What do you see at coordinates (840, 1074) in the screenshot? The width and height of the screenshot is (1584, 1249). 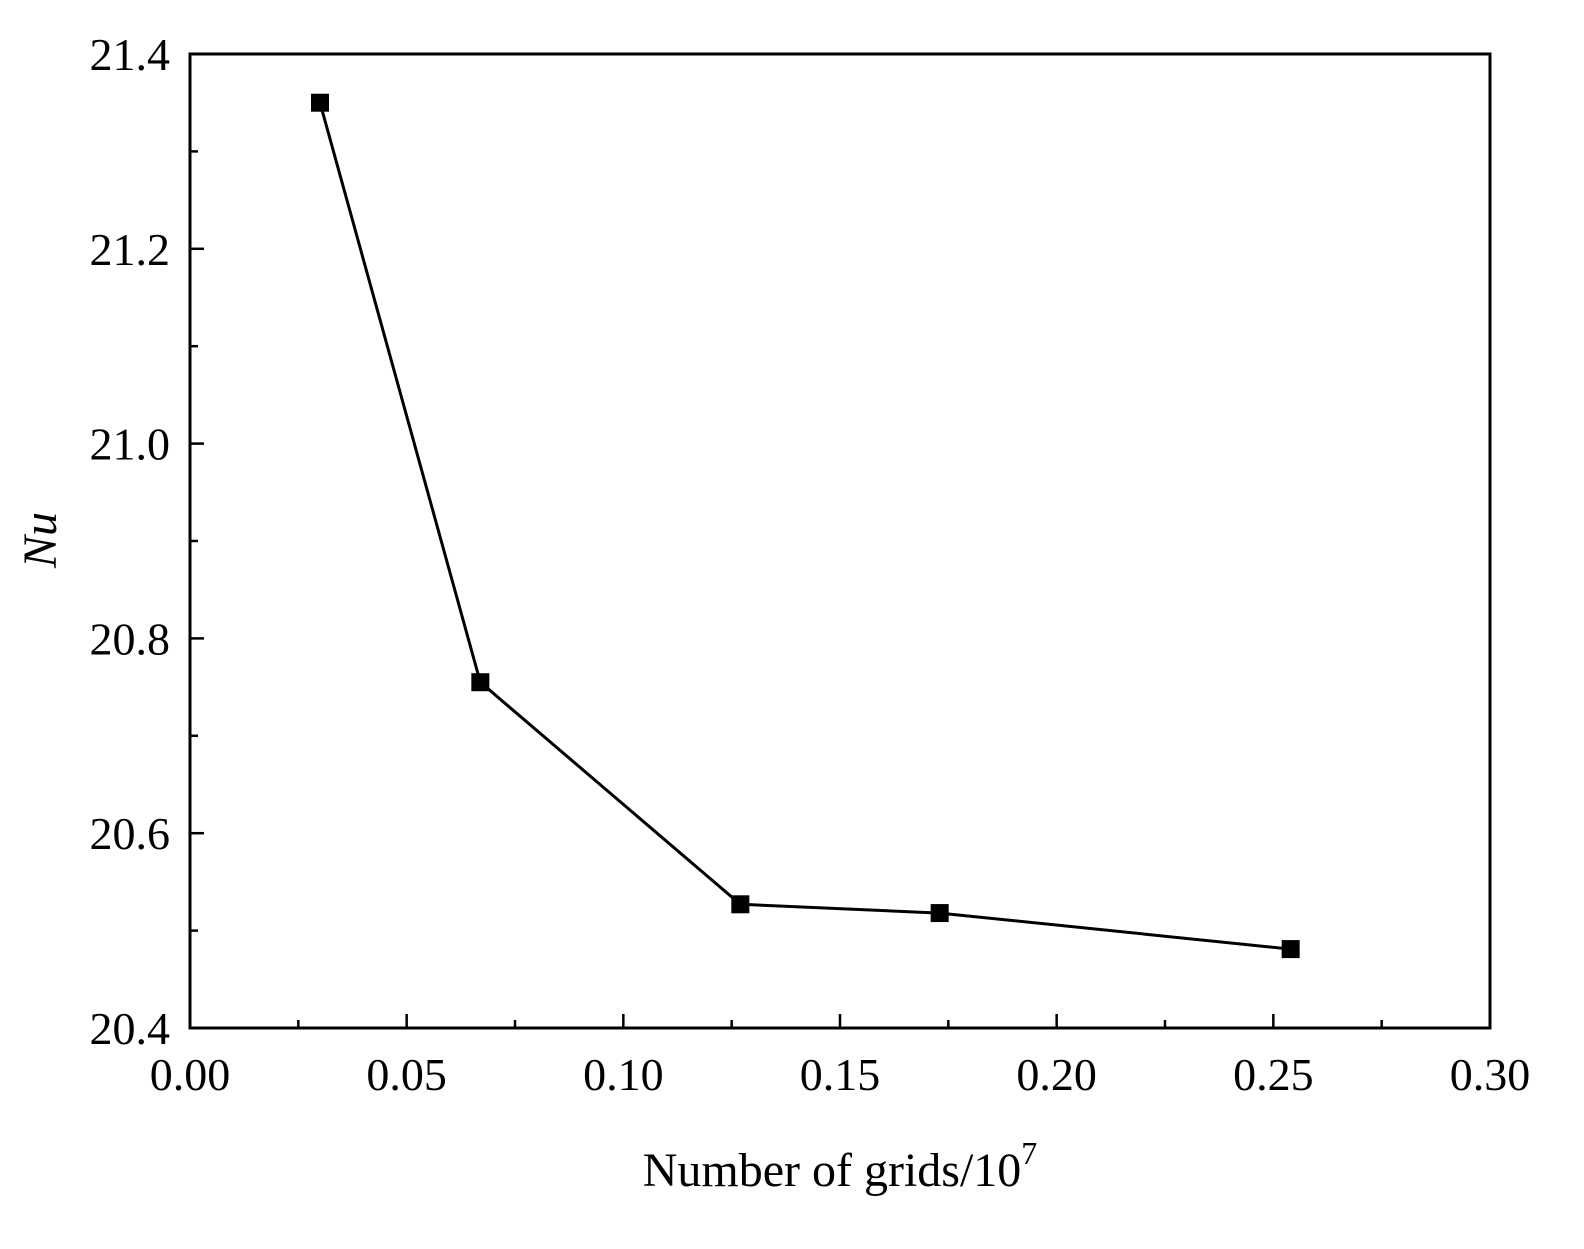 I see `x-tick-label: 0.15` at bounding box center [840, 1074].